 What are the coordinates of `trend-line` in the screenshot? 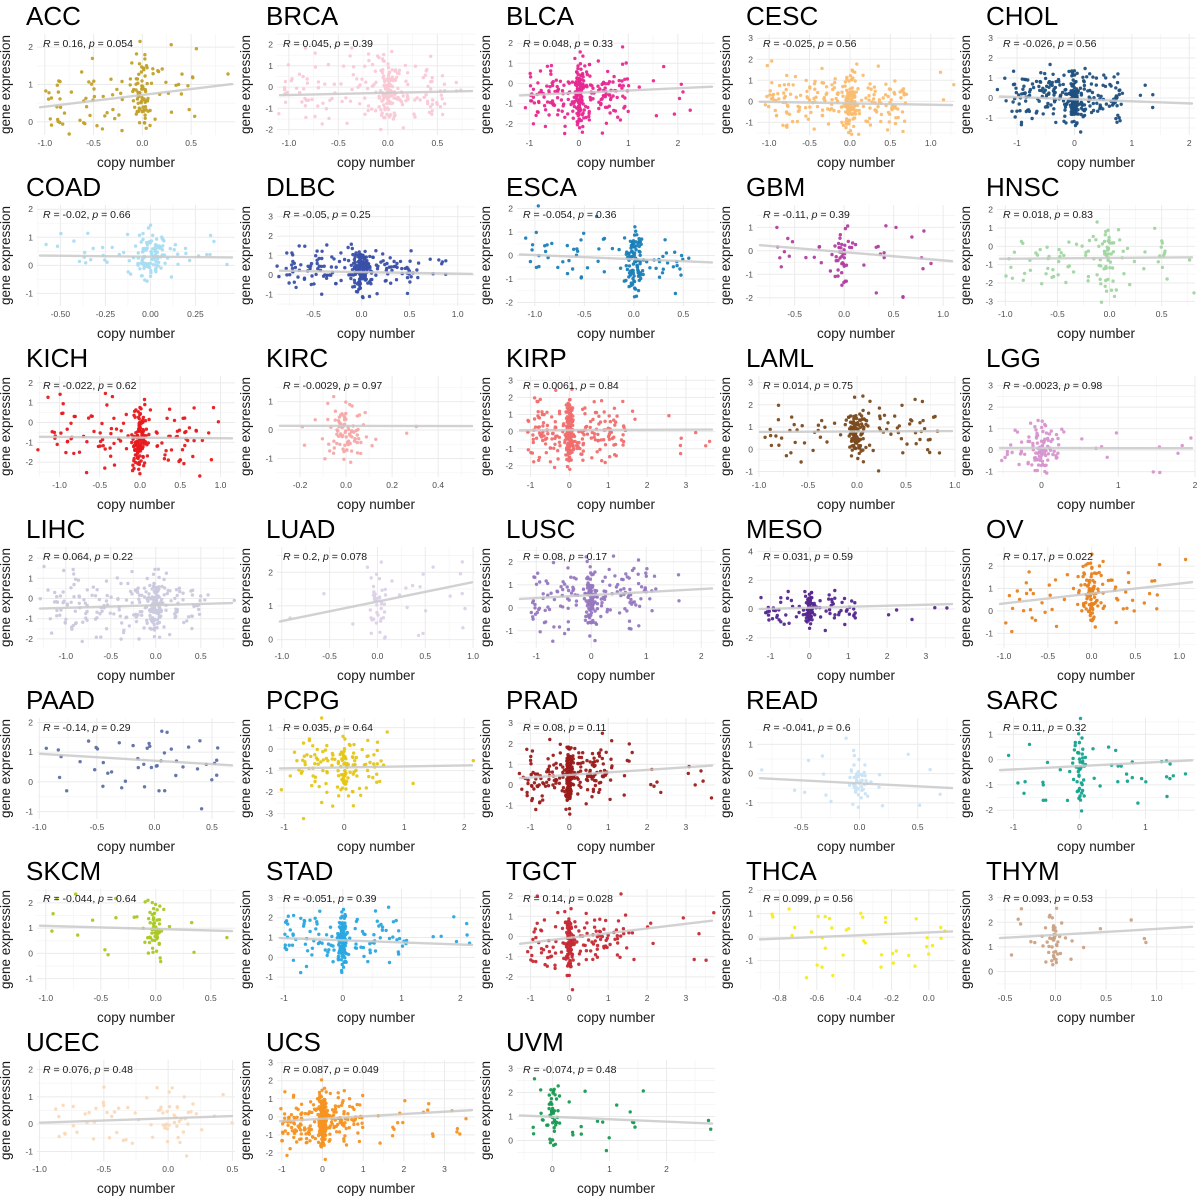 It's located at (376, 93).